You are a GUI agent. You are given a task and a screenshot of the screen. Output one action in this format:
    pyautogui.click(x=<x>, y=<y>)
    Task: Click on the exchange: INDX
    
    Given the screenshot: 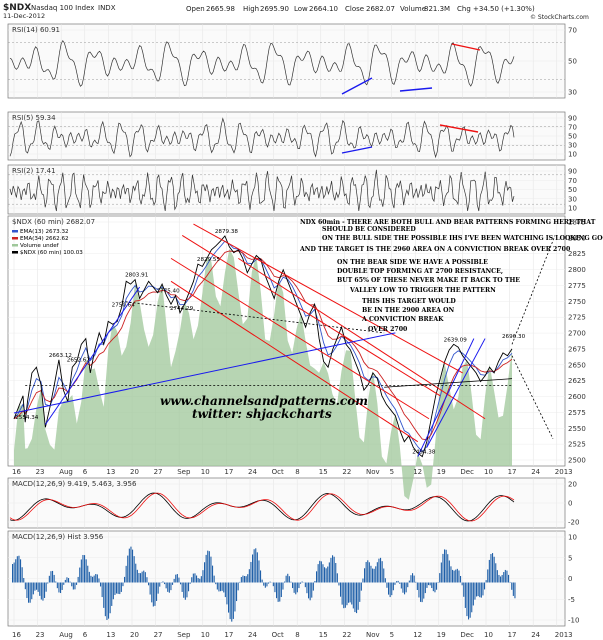 What is the action you would take?
    pyautogui.click(x=107, y=8)
    